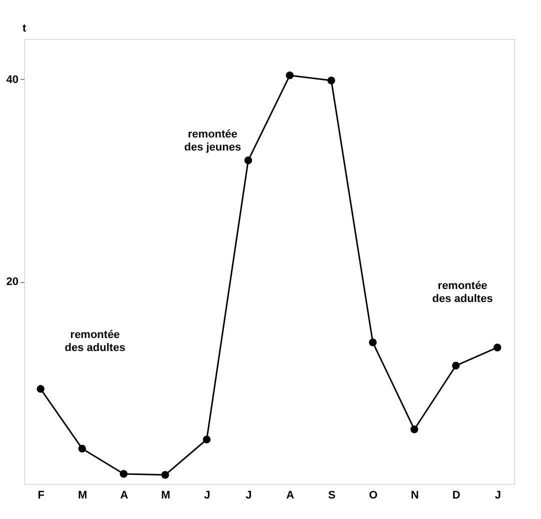 The height and width of the screenshot is (519, 541). What do you see at coordinates (456, 496) in the screenshot?
I see `x-tick-label: D` at bounding box center [456, 496].